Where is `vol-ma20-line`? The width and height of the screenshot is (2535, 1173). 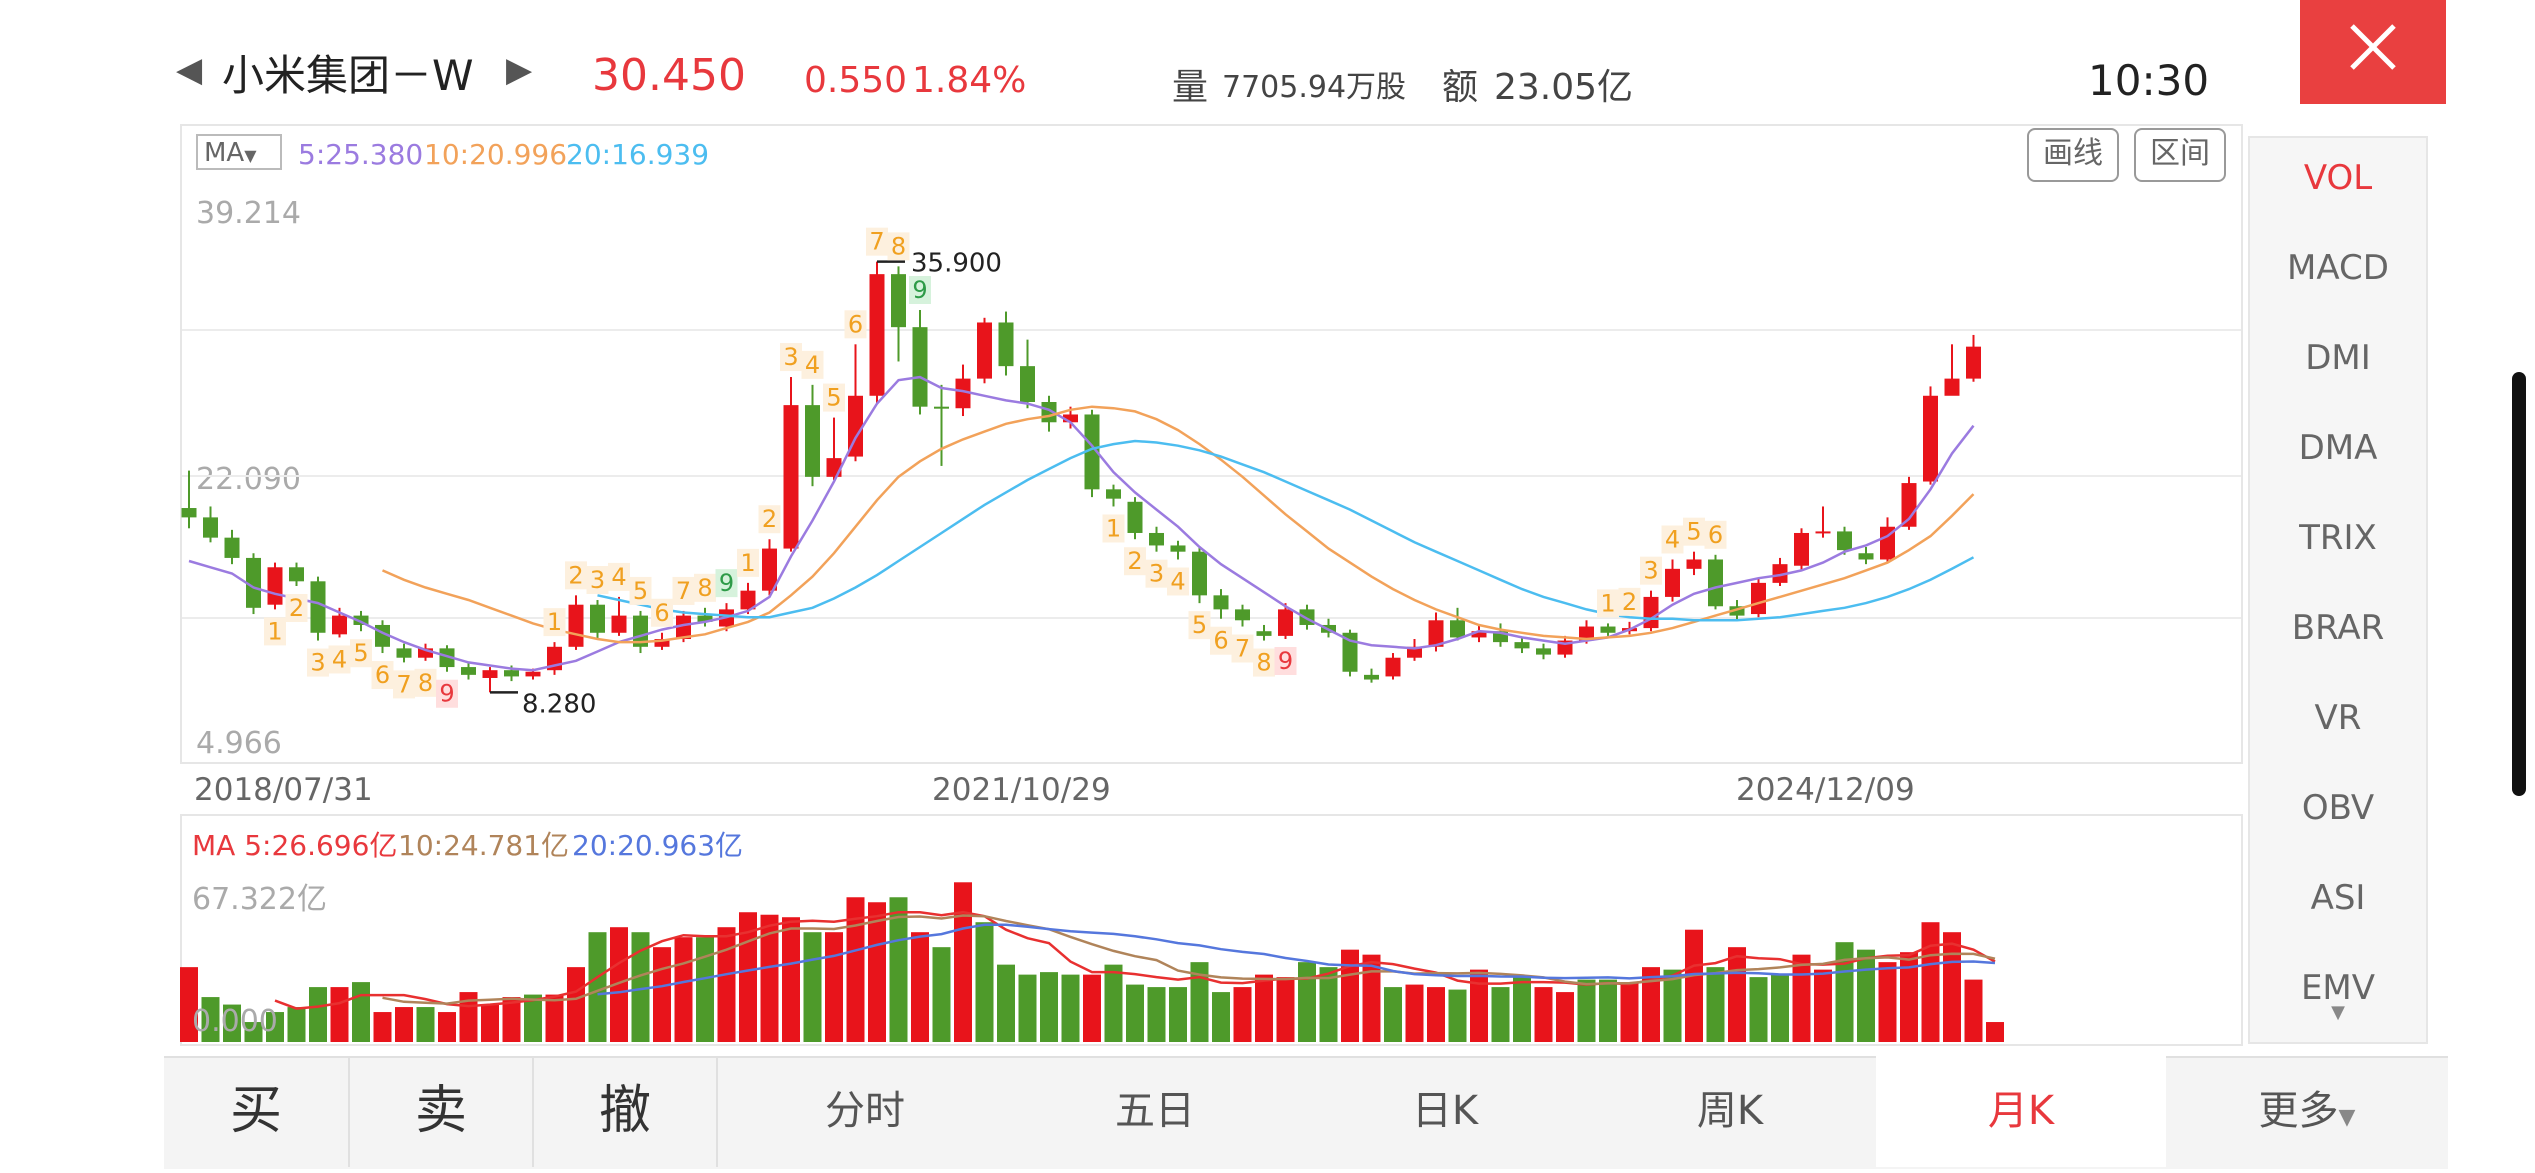 vol-ma20-line is located at coordinates (1296, 959).